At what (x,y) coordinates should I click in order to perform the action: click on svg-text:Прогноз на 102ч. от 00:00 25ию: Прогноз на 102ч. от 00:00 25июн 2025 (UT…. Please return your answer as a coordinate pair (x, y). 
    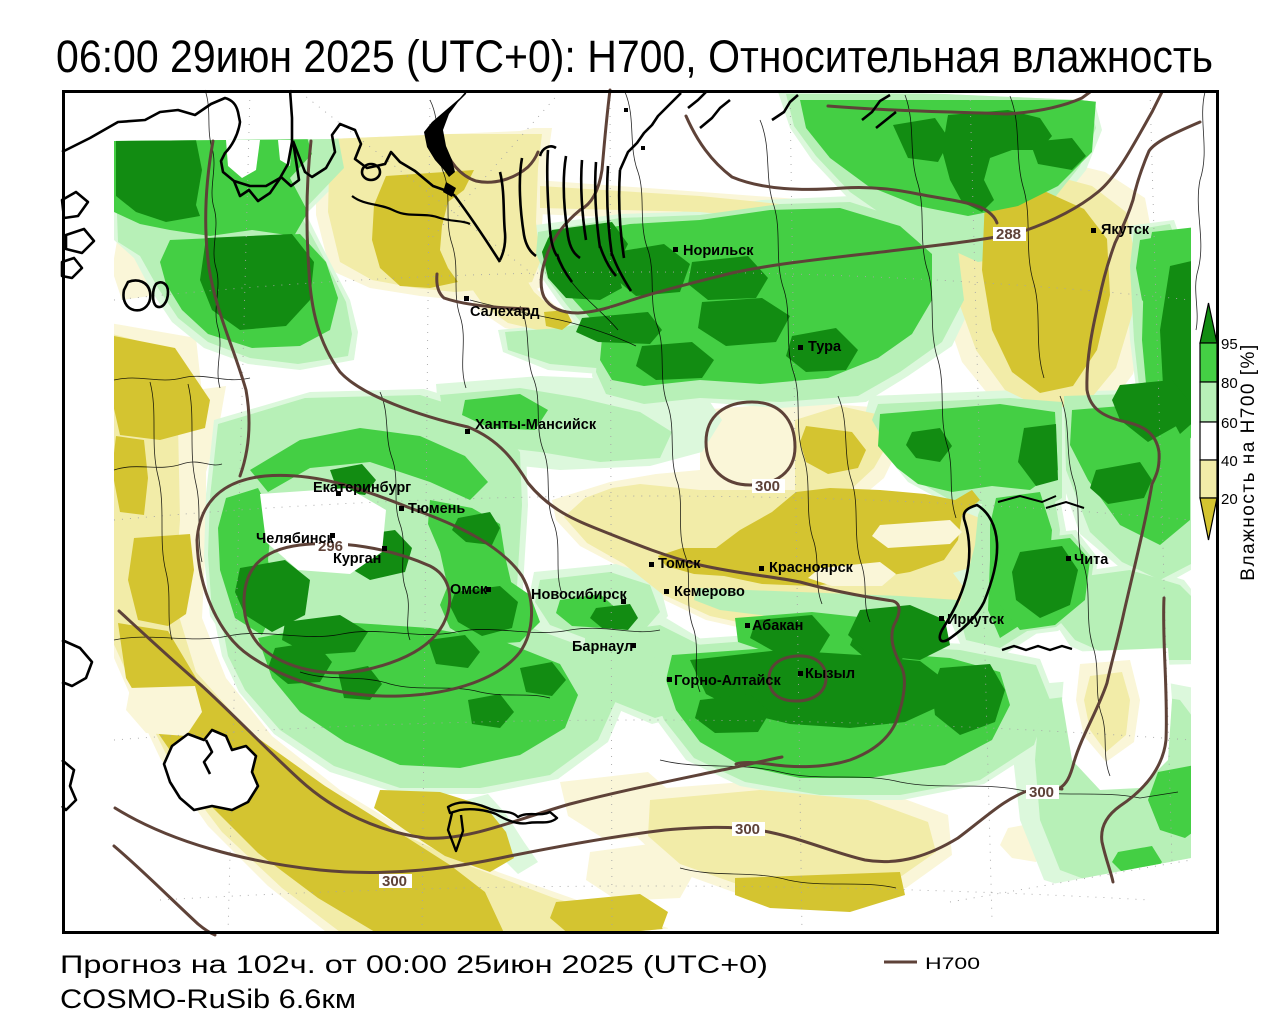
    Looking at the image, I should click on (414, 965).